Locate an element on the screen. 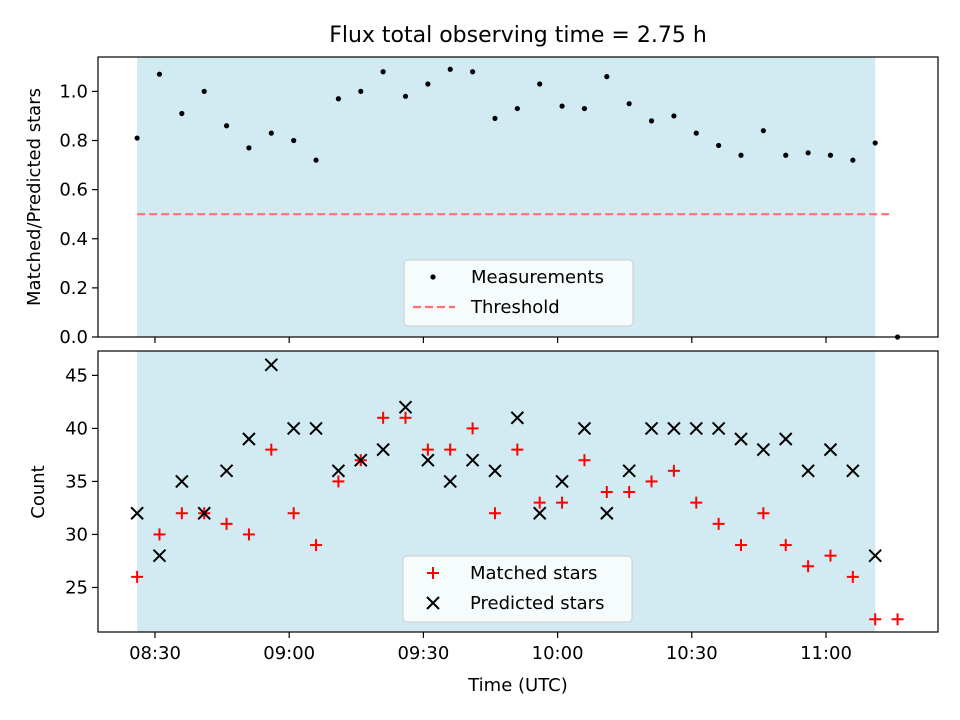 The height and width of the screenshot is (720, 960). top-y-axis-label: Matched/Predicted stars is located at coordinates (34, 197).